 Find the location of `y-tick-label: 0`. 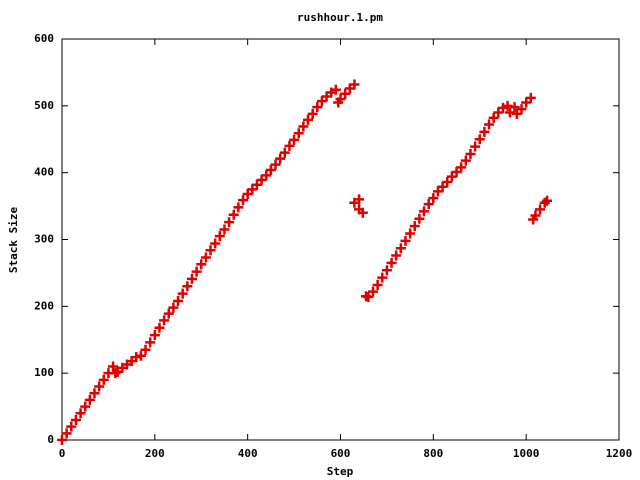

y-tick-label: 0 is located at coordinates (50, 439).